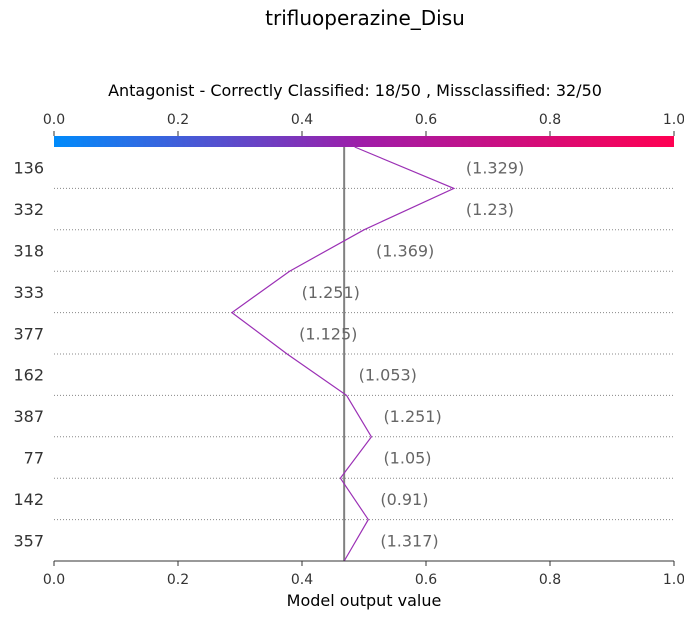 The height and width of the screenshot is (618, 684). What do you see at coordinates (28, 540) in the screenshot?
I see `feature-label: 357` at bounding box center [28, 540].